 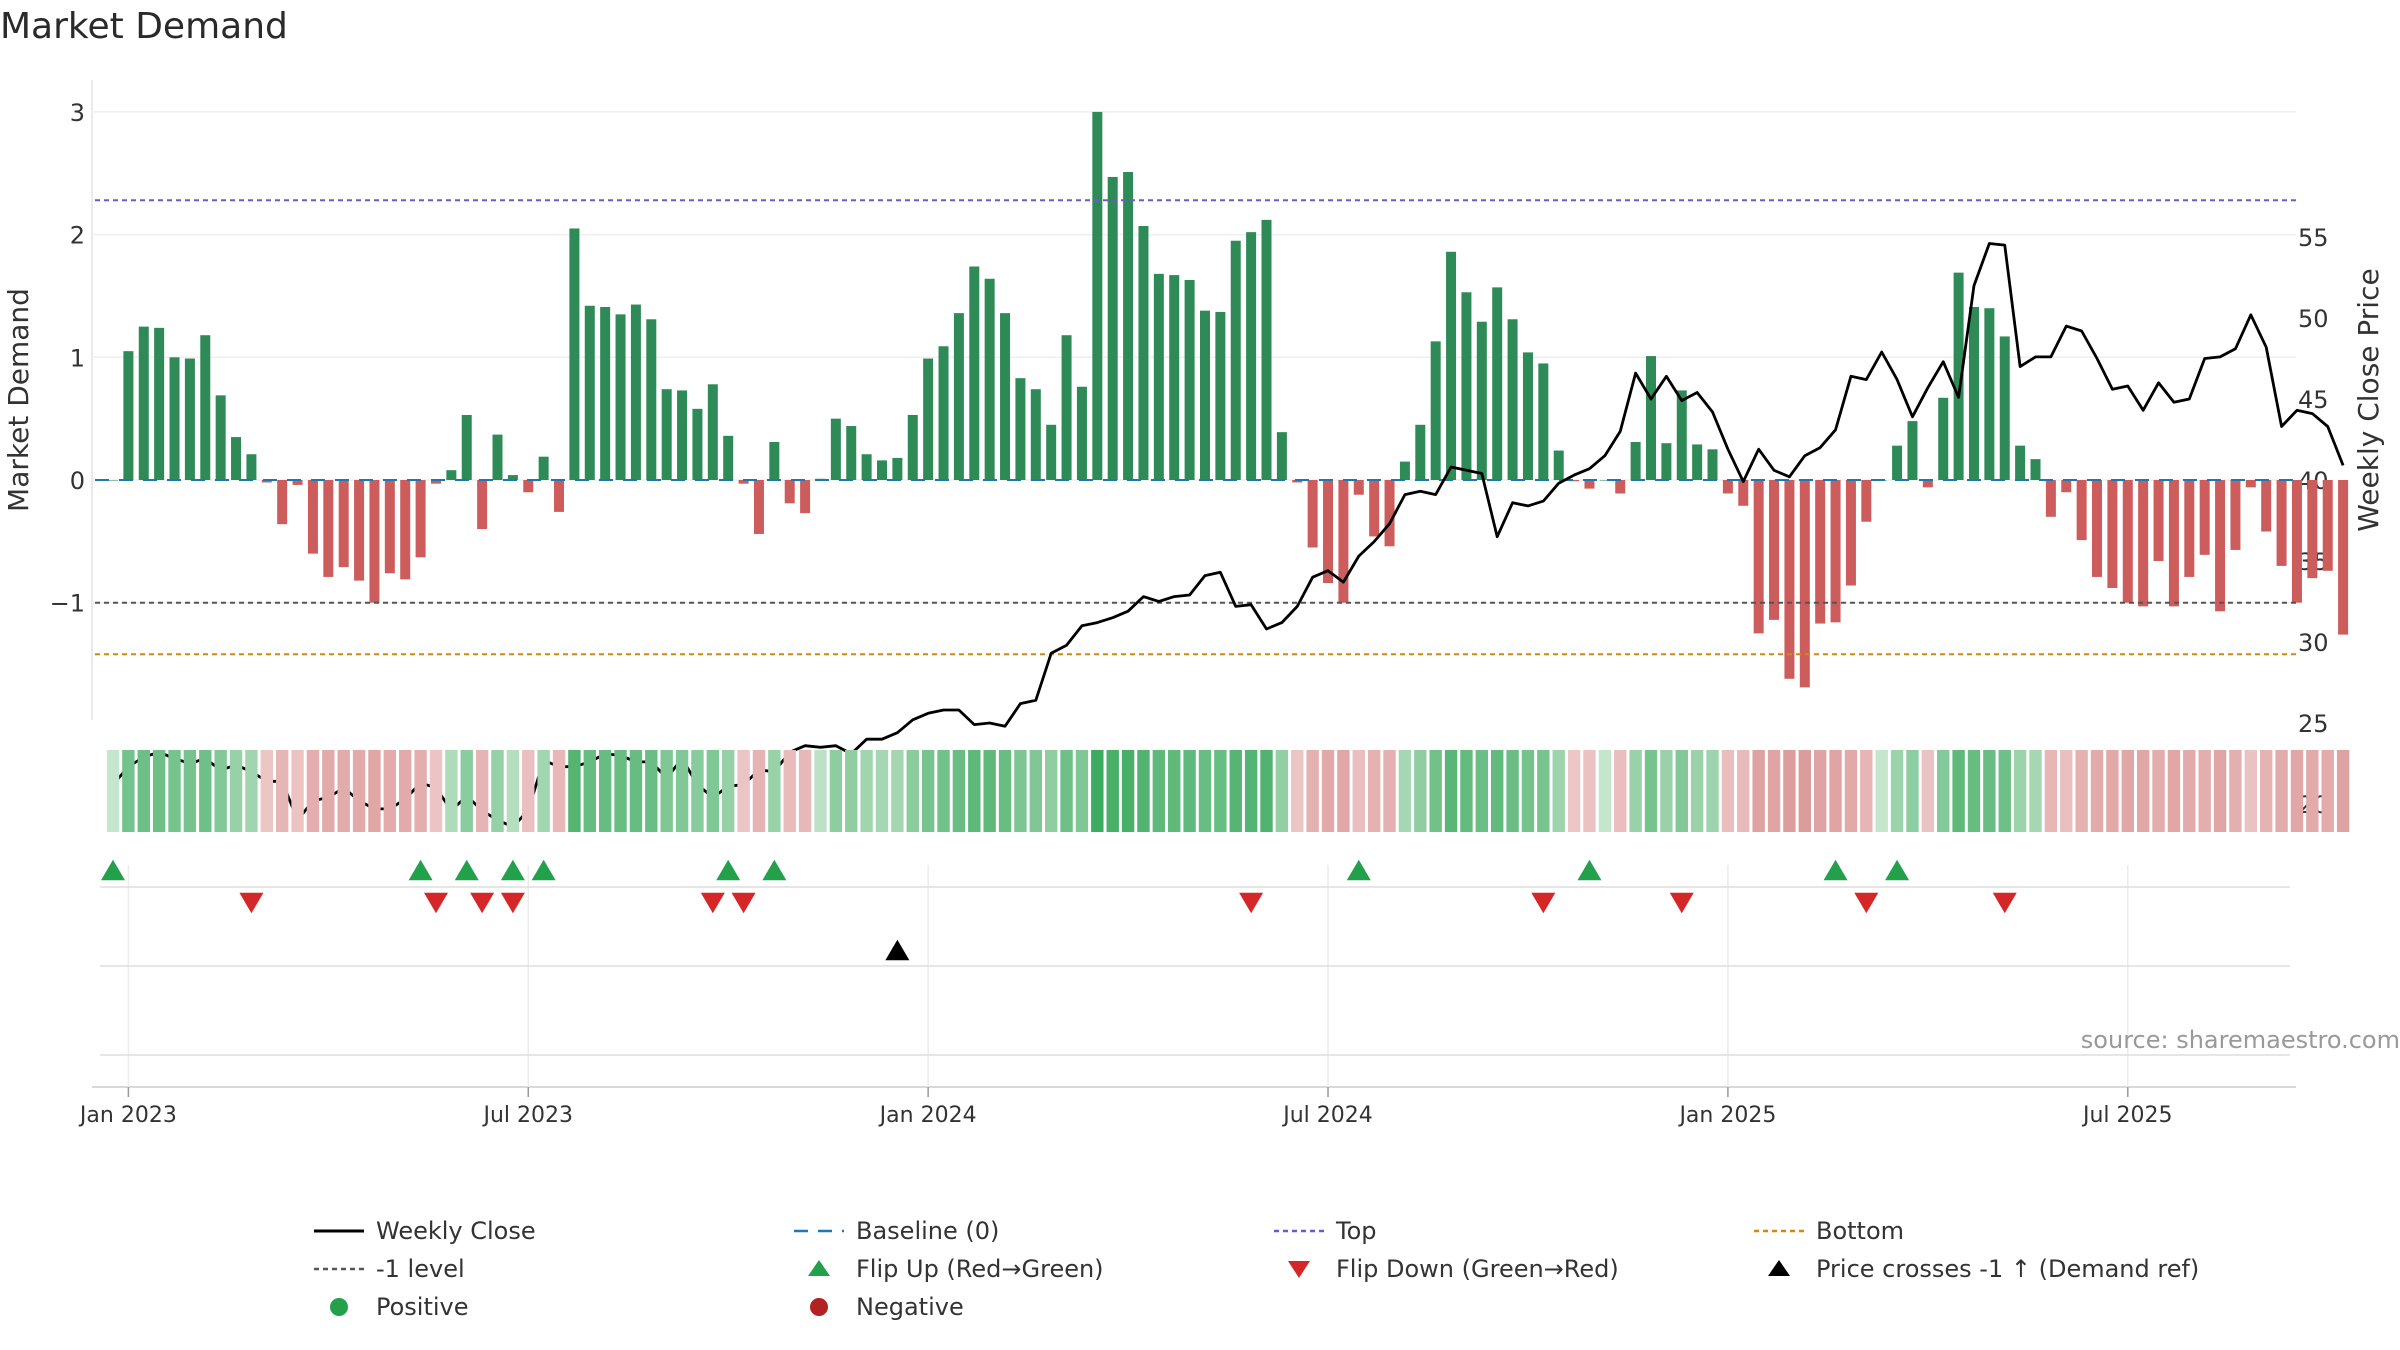 What do you see at coordinates (1726, 1115) in the screenshot?
I see `x-tick-label: Jan 2025` at bounding box center [1726, 1115].